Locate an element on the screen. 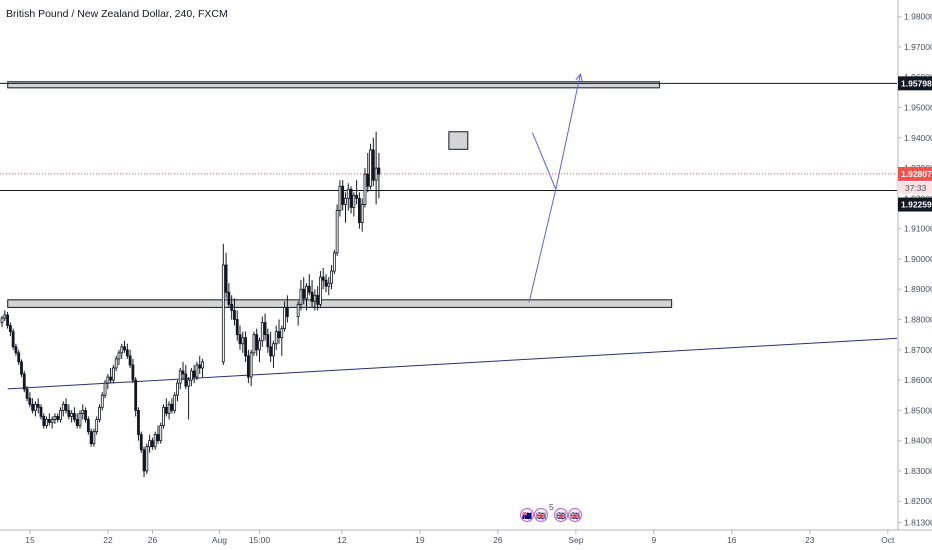  event-flag-icon is located at coordinates (527, 515).